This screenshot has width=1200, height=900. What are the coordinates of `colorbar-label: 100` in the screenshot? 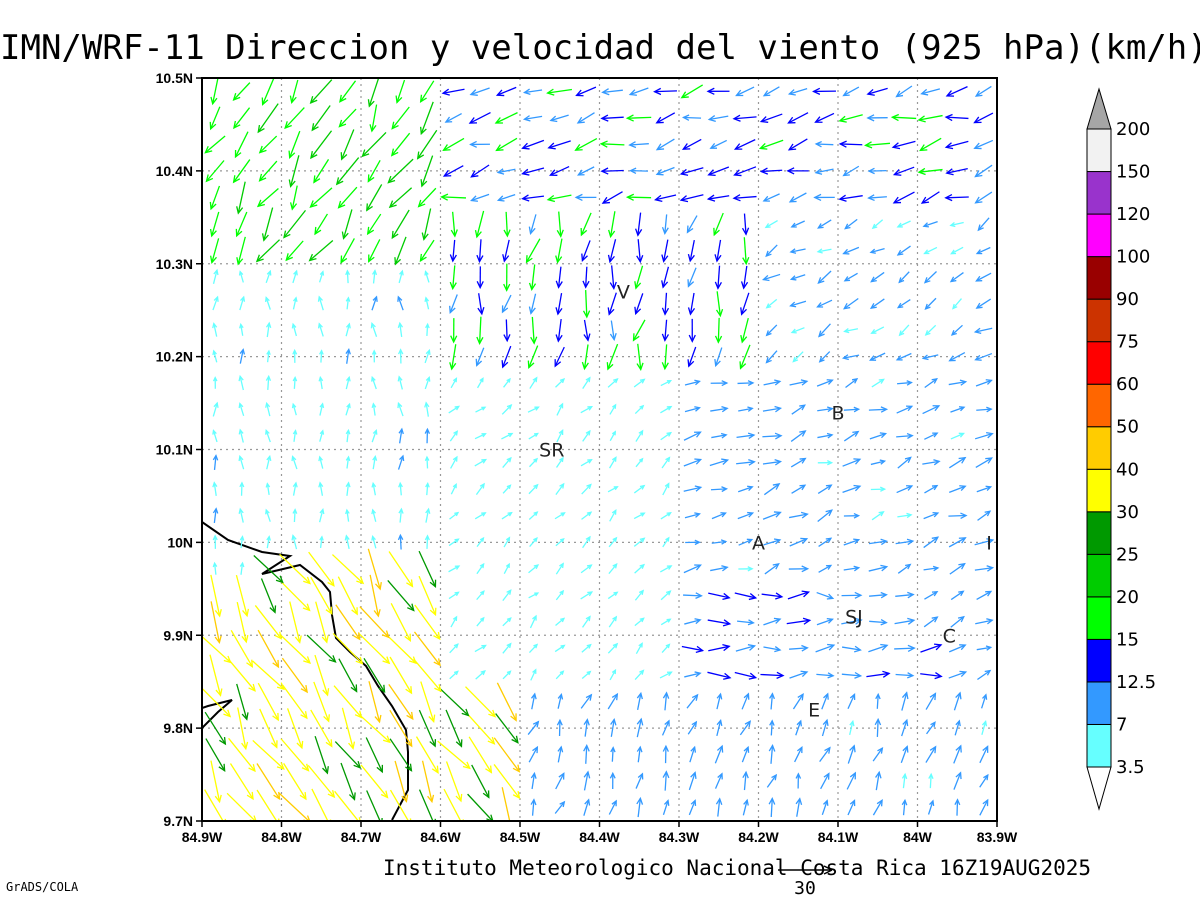 It's located at (1133, 257).